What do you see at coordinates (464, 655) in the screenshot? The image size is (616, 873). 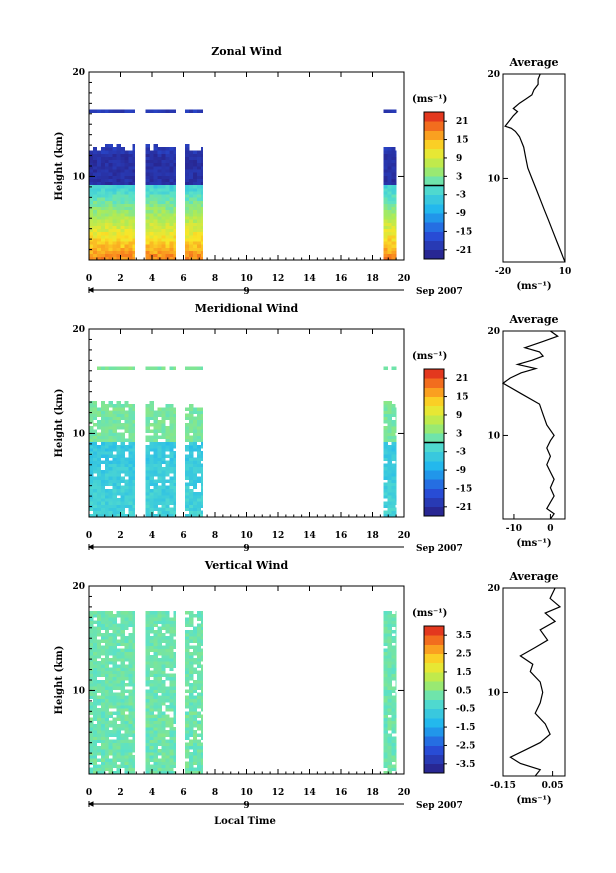 I see `colorbar-tick-label: 2.5` at bounding box center [464, 655].